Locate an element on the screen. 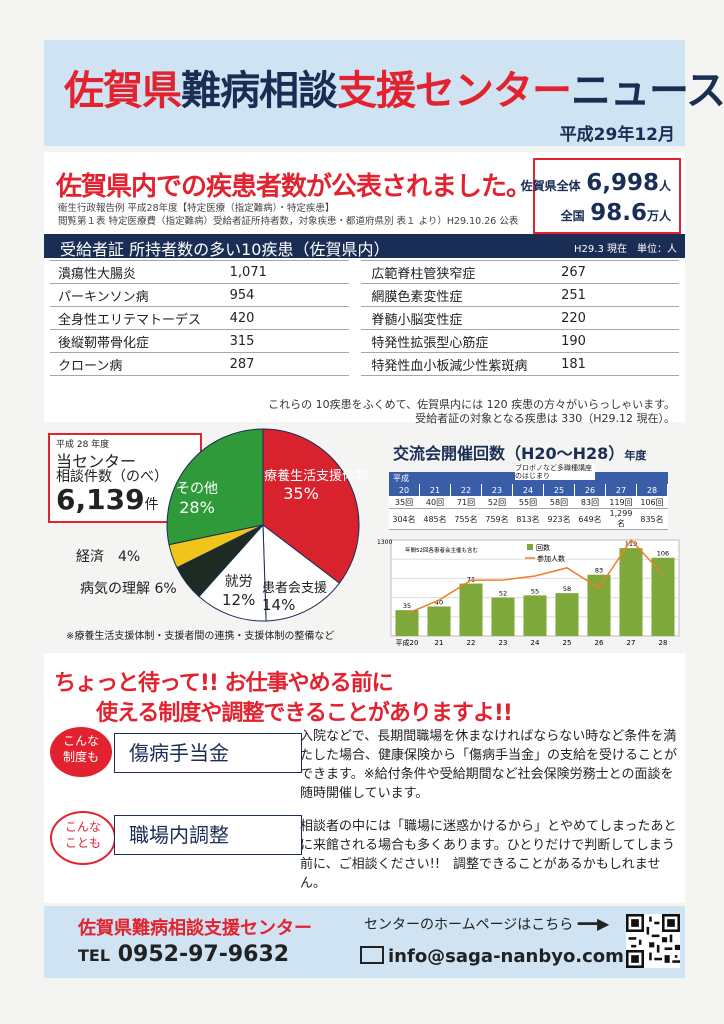  disease-name: 特発性血小板減少性紫斑病 is located at coordinates (457, 364).